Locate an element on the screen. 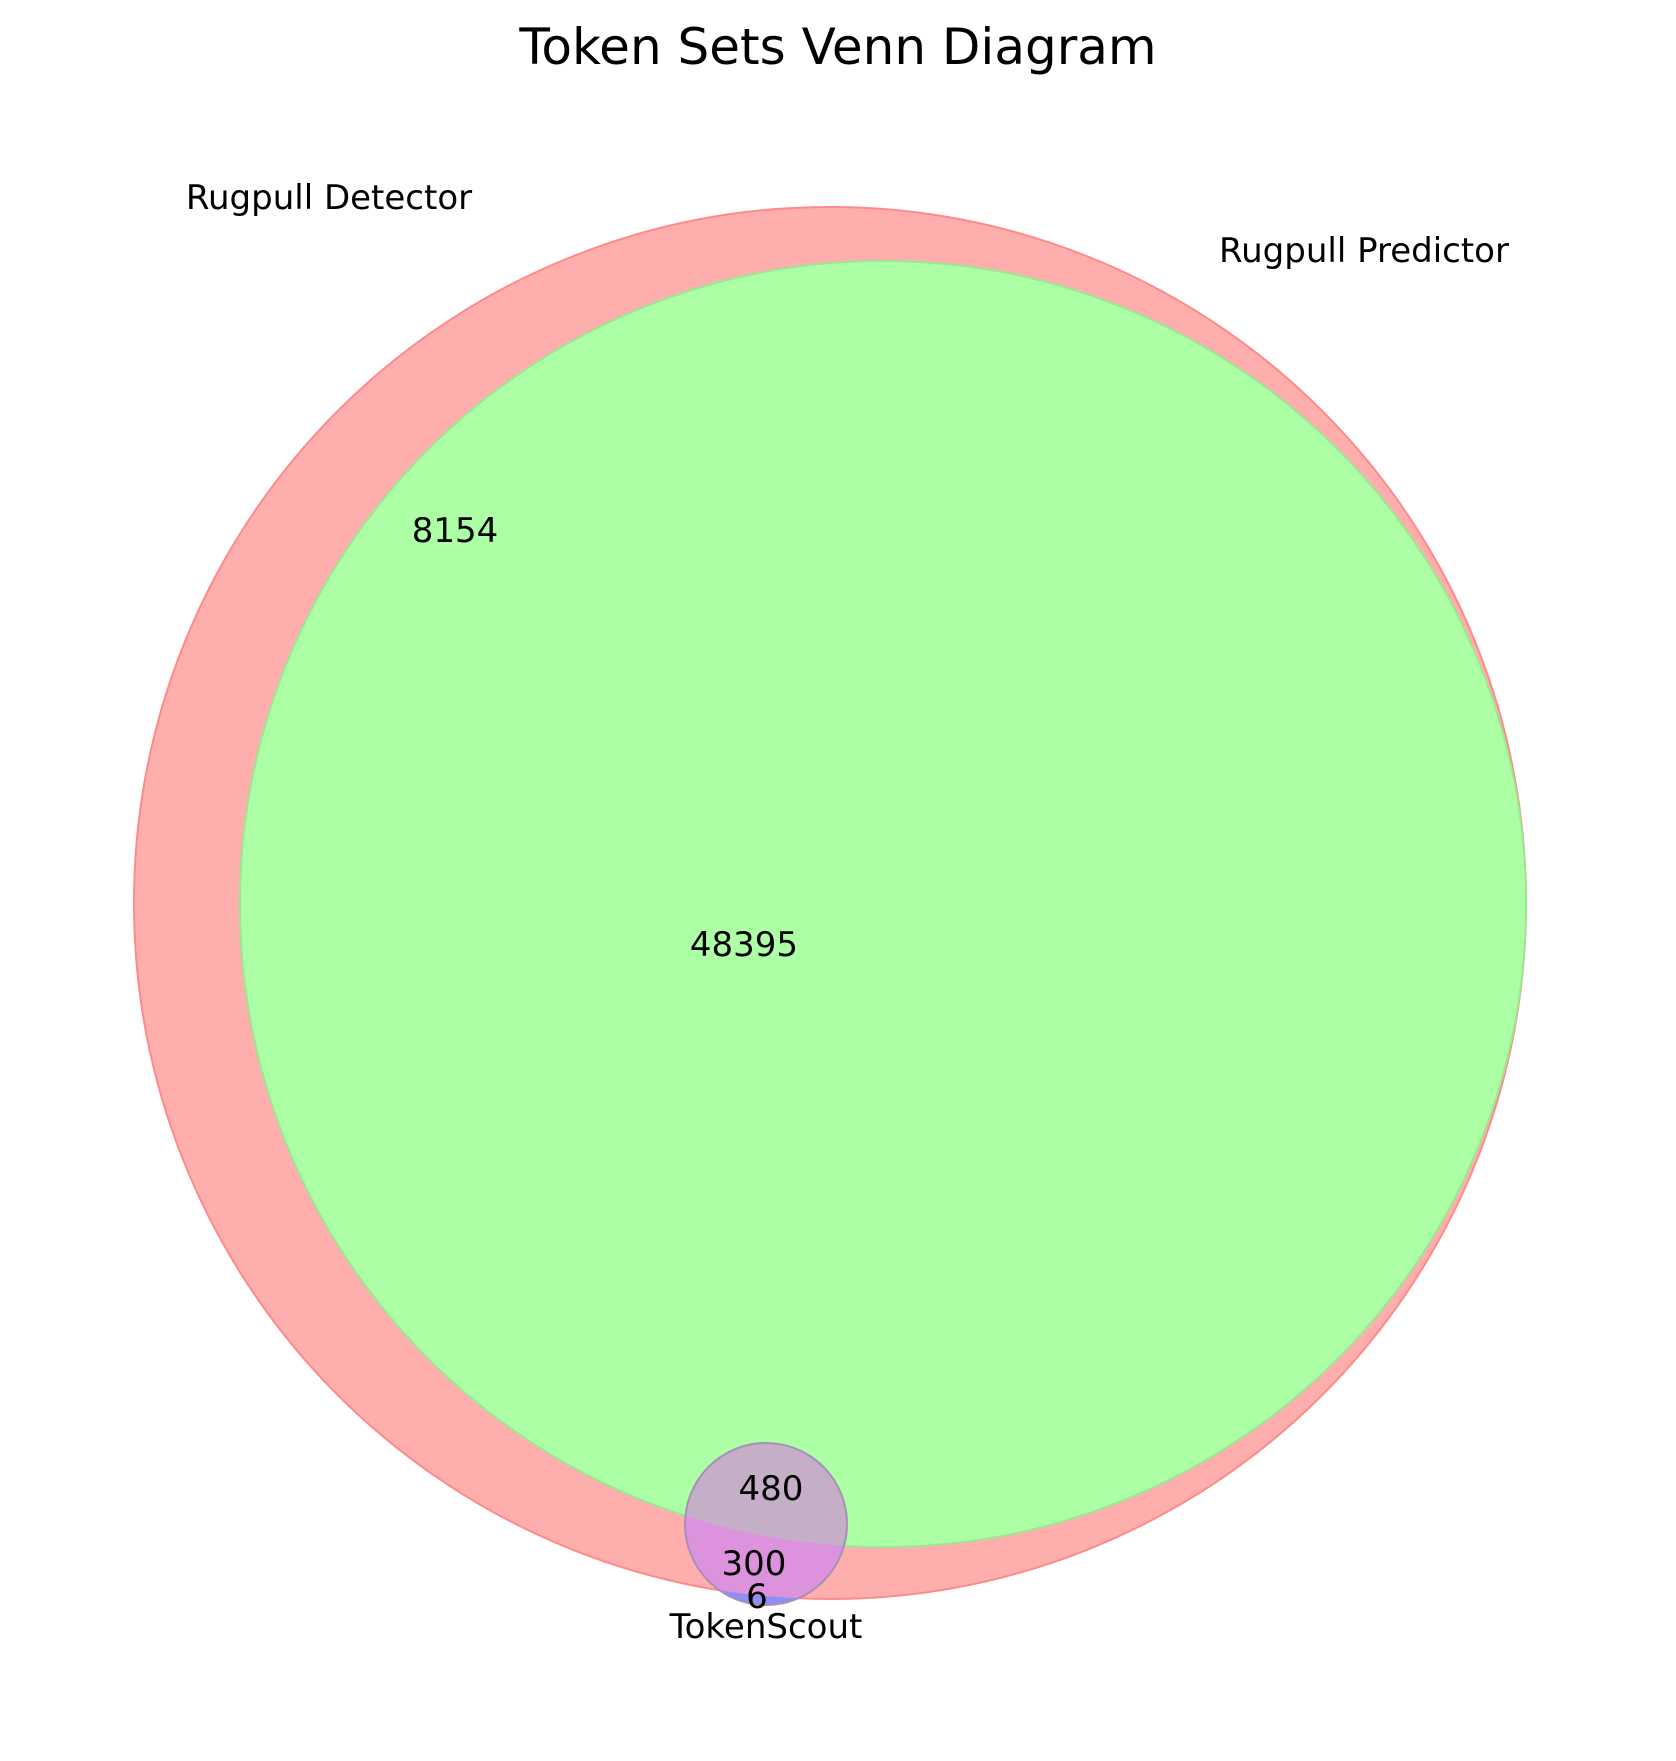 The image size is (1676, 1761). region-a-b-c is located at coordinates (766, 1495).